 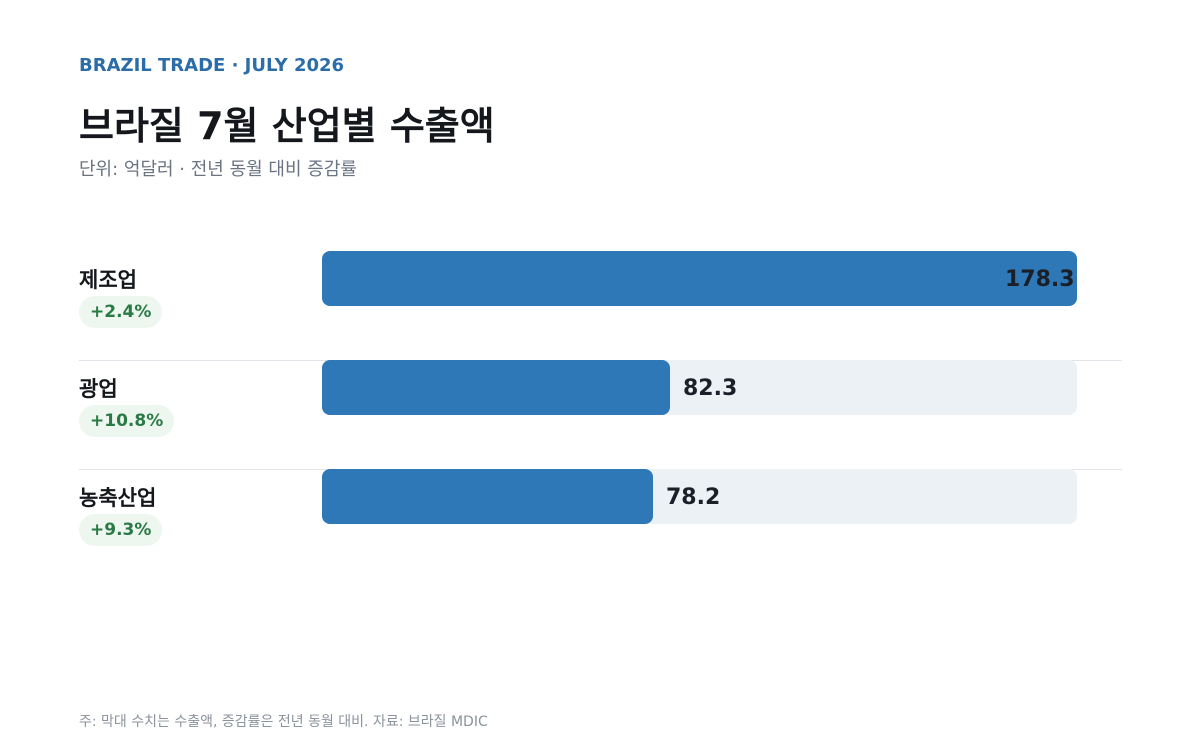 What do you see at coordinates (121, 312) in the screenshot?
I see `change-badge: +2.4%` at bounding box center [121, 312].